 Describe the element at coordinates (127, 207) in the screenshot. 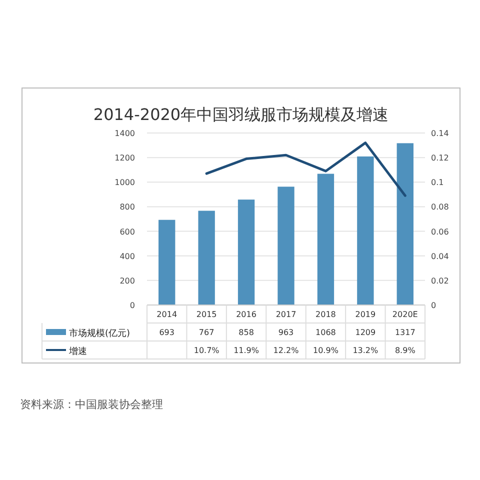

I see `y-tick-label: 800` at that location.